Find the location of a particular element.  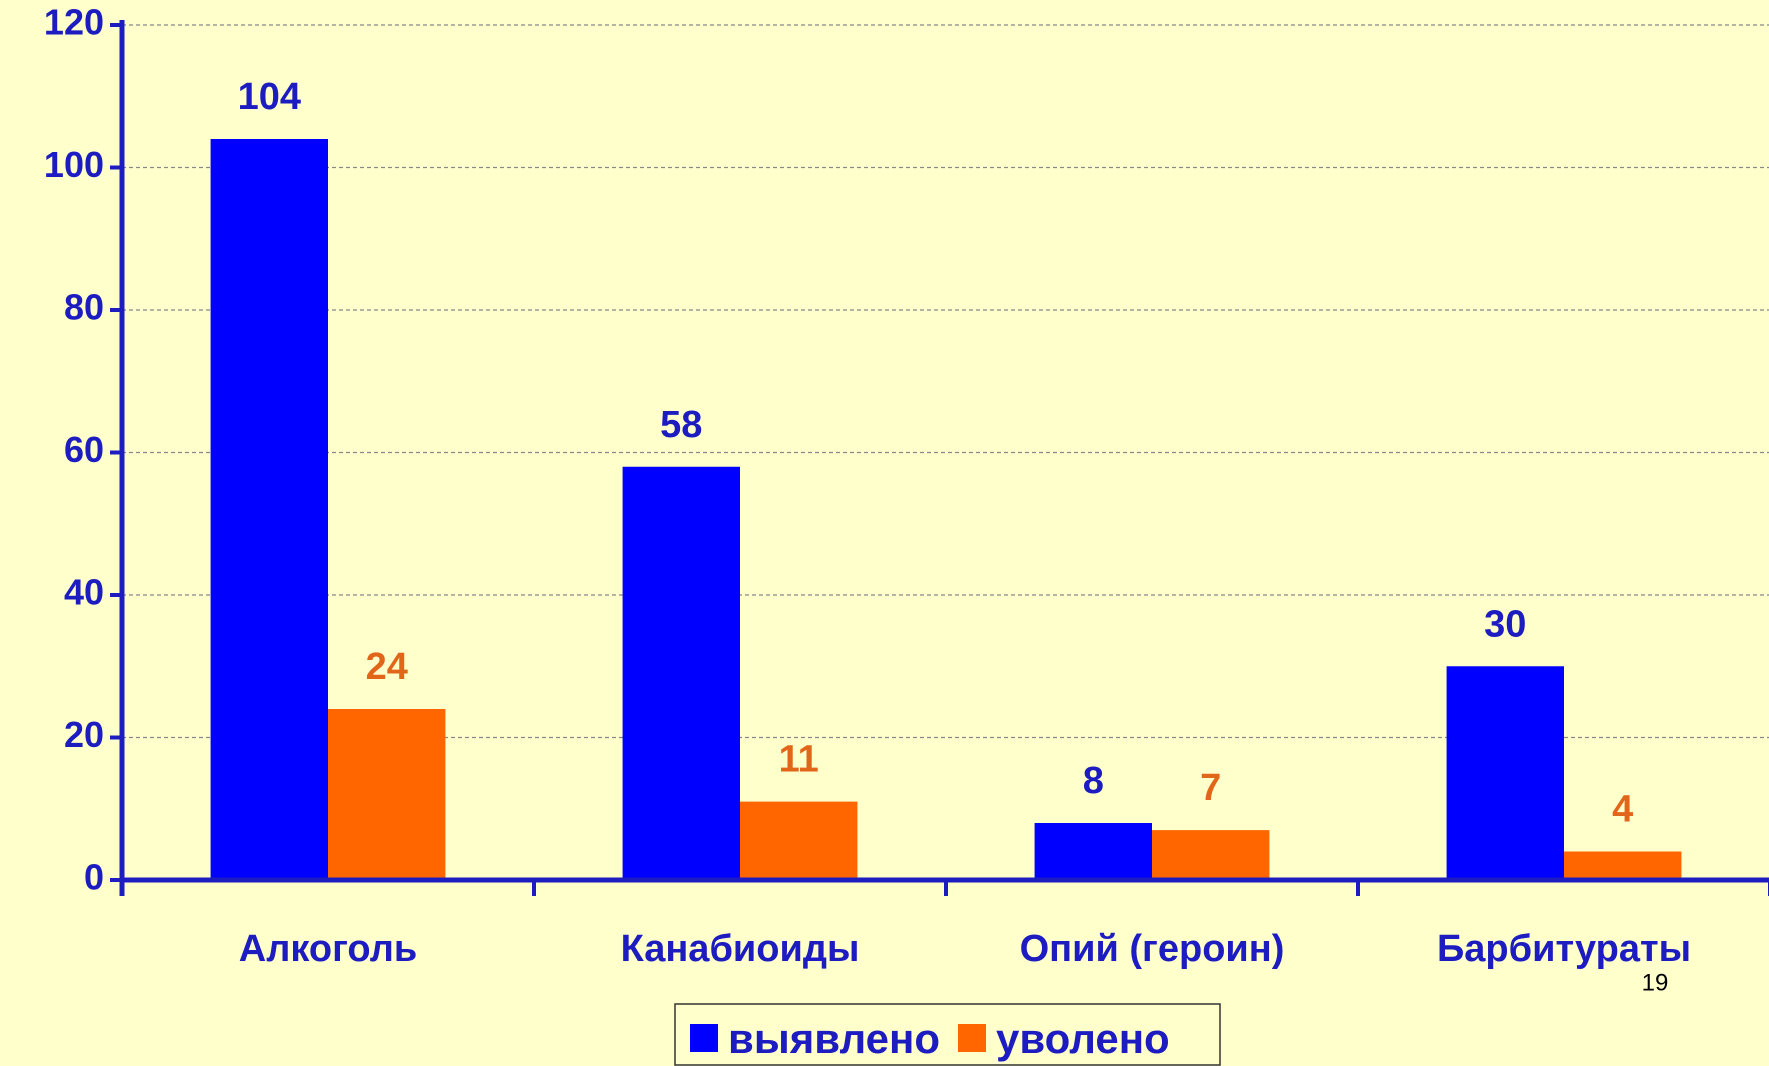

y-tick-label: 100 is located at coordinates (74, 164).